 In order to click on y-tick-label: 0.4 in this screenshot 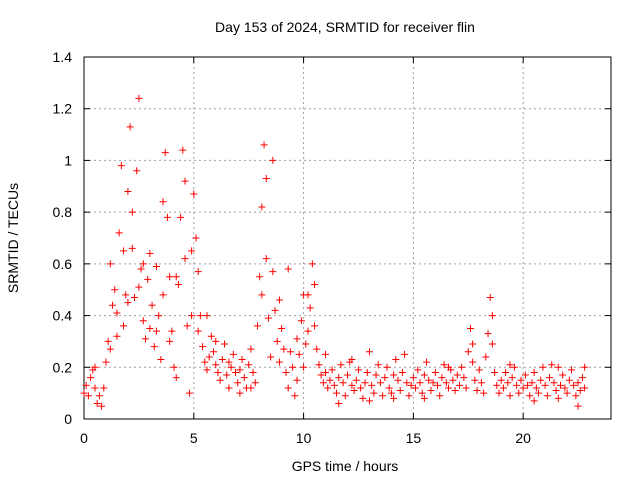, I will do `click(63, 316)`.